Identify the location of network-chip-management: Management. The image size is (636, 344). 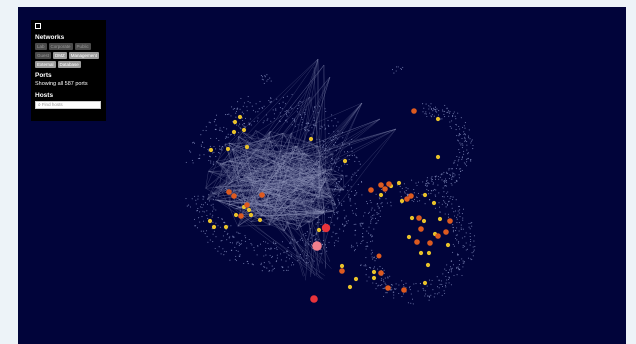
(84, 55).